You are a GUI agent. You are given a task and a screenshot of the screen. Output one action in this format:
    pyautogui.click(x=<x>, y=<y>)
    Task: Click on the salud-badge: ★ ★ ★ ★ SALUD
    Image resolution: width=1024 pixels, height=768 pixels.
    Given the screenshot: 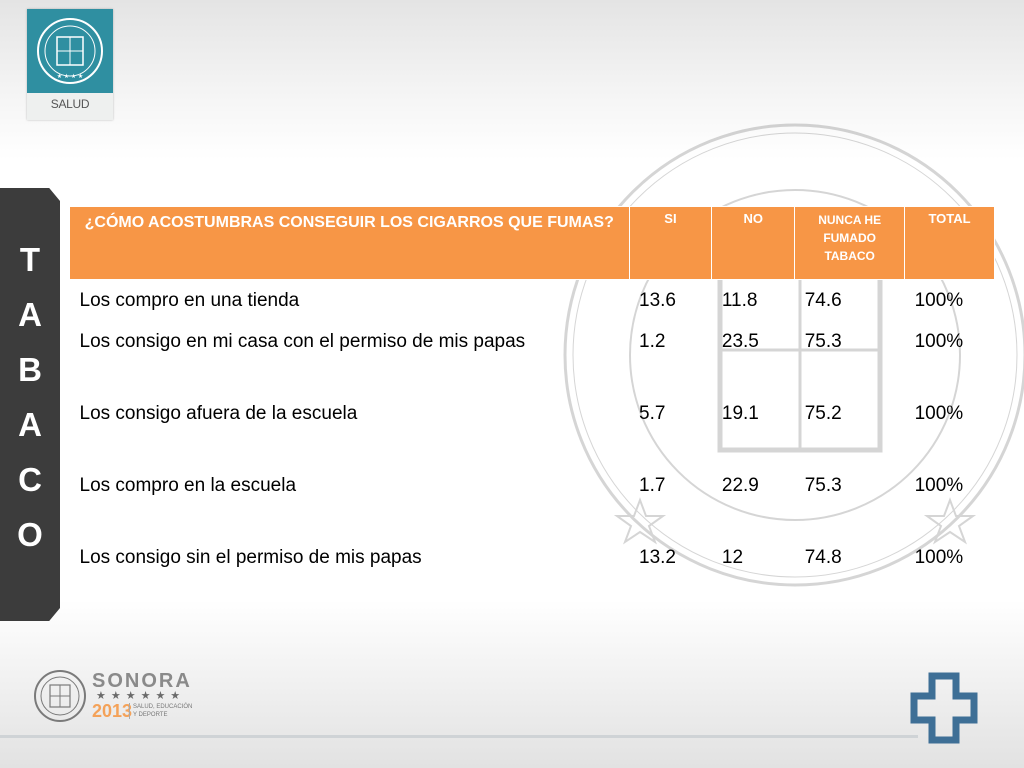 What is the action you would take?
    pyautogui.click(x=70, y=64)
    